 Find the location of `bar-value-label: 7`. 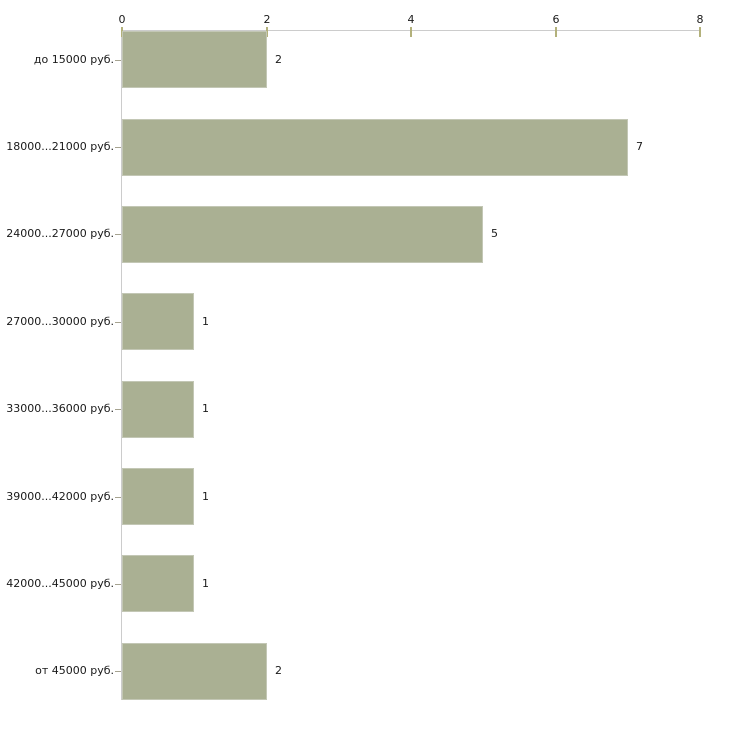

bar-value-label: 7 is located at coordinates (639, 146).